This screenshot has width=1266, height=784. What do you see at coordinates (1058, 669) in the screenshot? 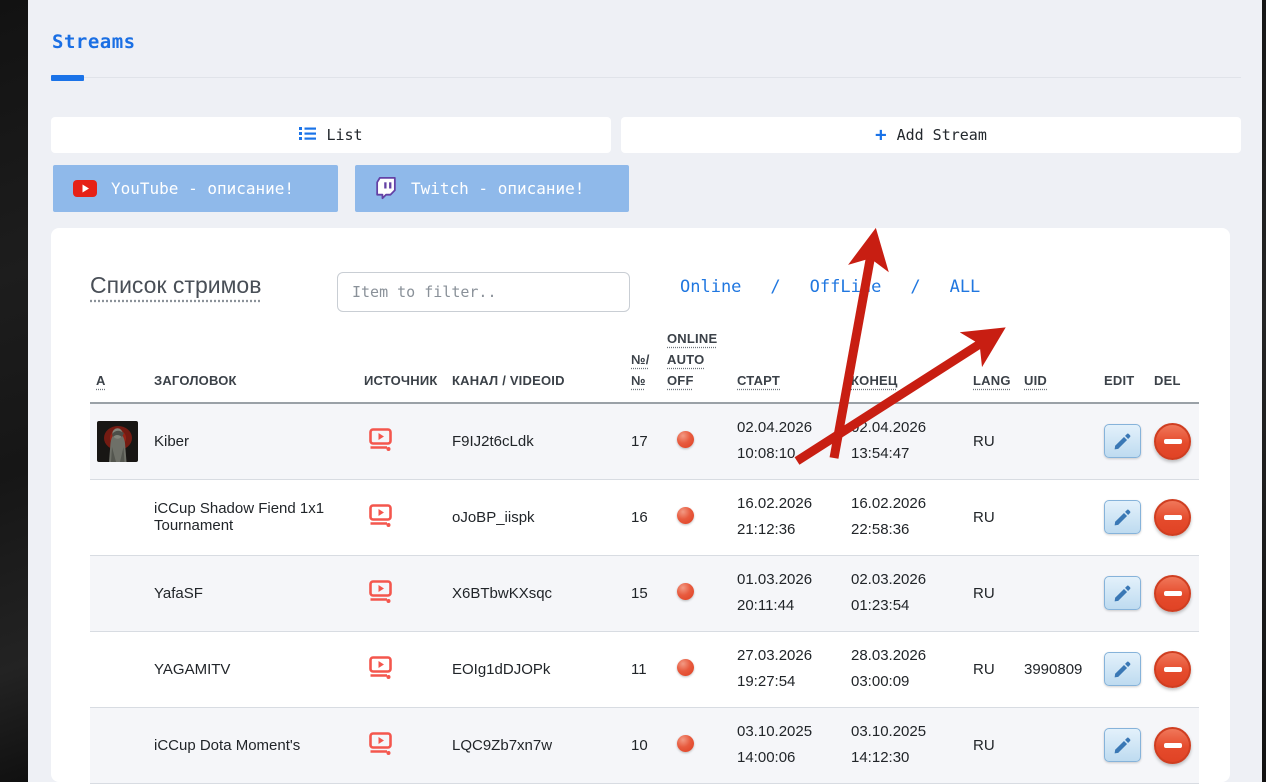
I see `cell-uid: 3990809` at bounding box center [1058, 669].